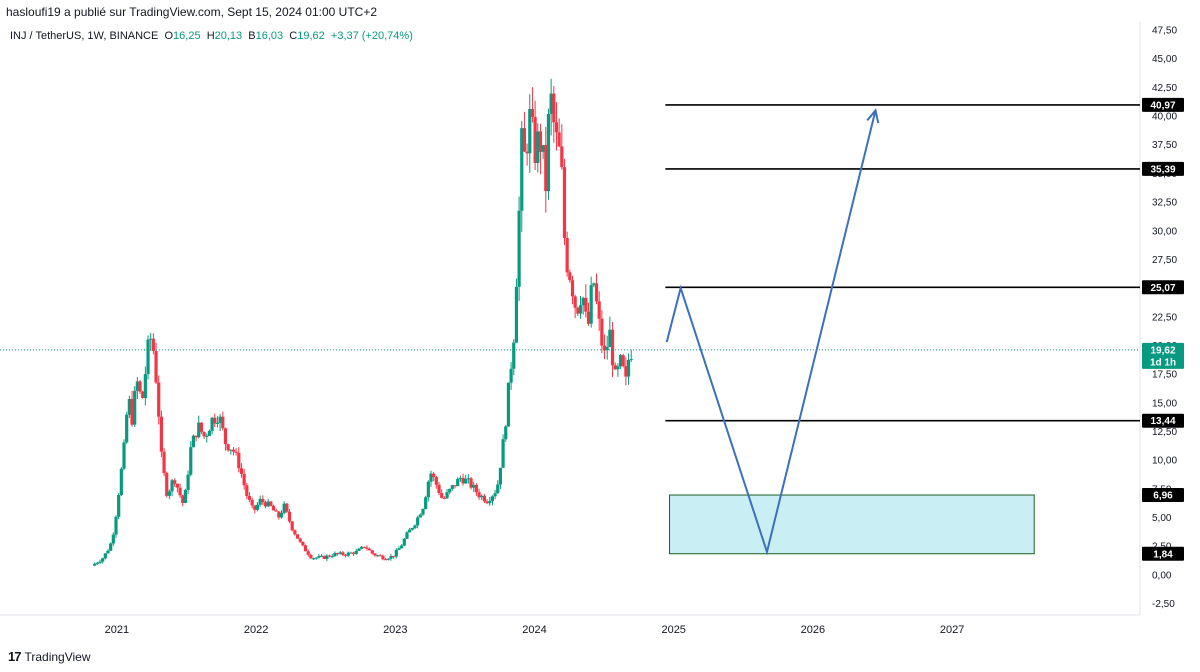 The image size is (1200, 672). I want to click on zone-bottom-label-bg, so click(1163, 553).